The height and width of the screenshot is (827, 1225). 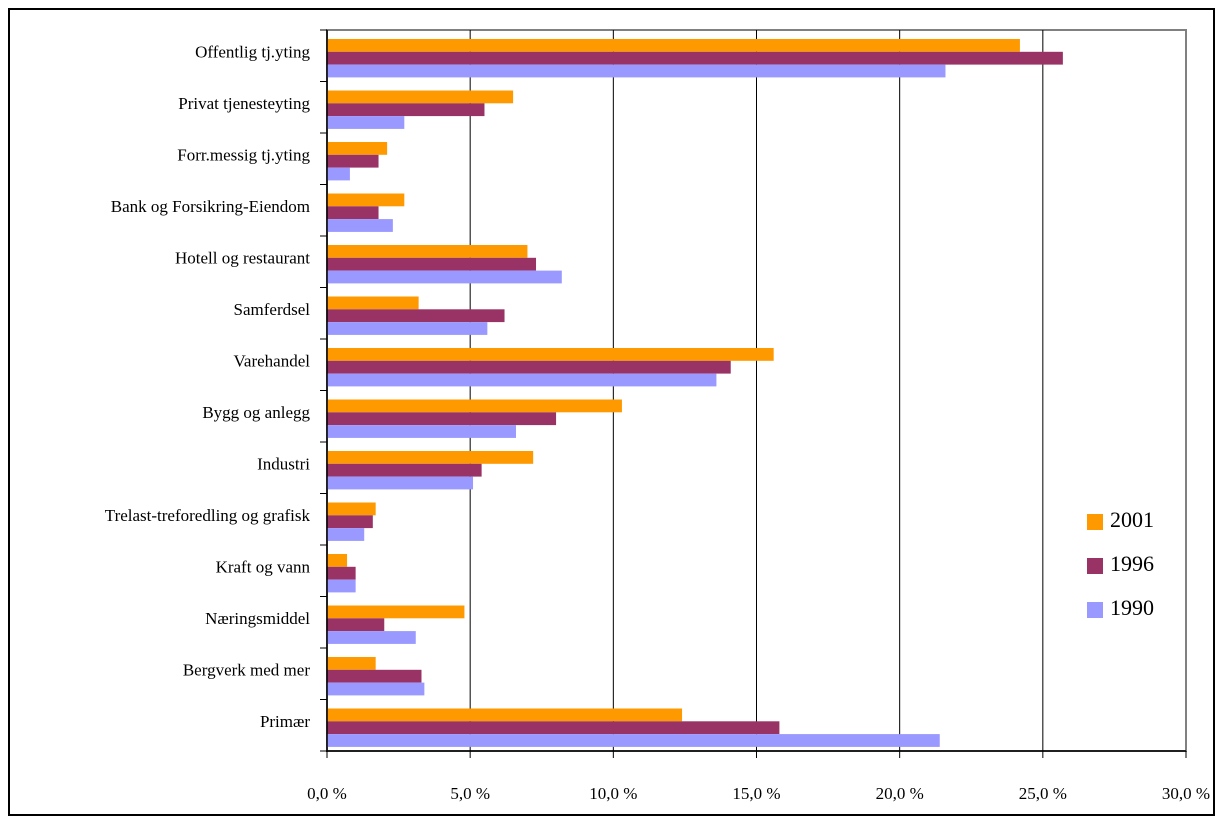 I want to click on x-tick-label: 30,0 %, so click(x=1186, y=793).